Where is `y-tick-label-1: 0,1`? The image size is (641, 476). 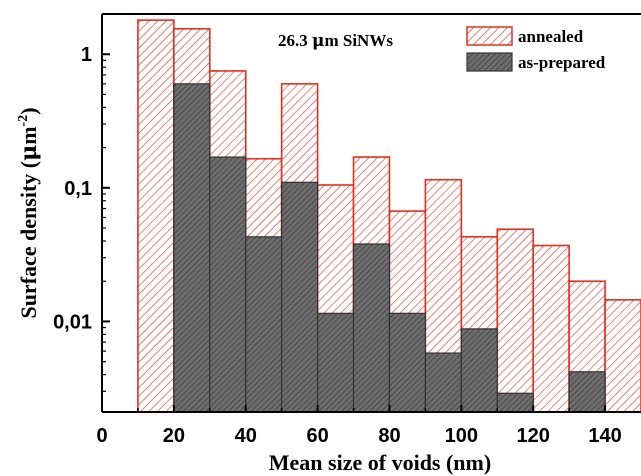 y-tick-label-1: 0,1 is located at coordinates (78, 189).